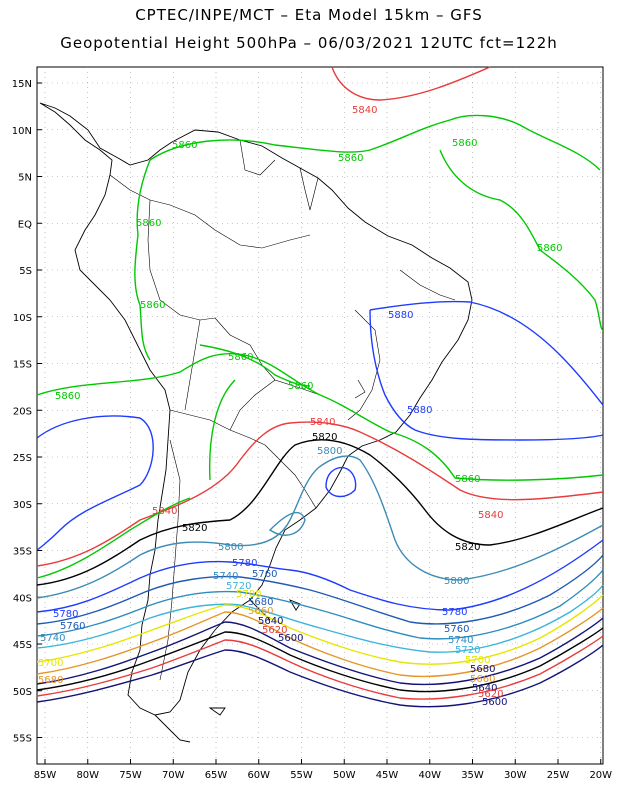  What do you see at coordinates (22, 552) in the screenshot?
I see `lat-tick-label: 35S` at bounding box center [22, 552].